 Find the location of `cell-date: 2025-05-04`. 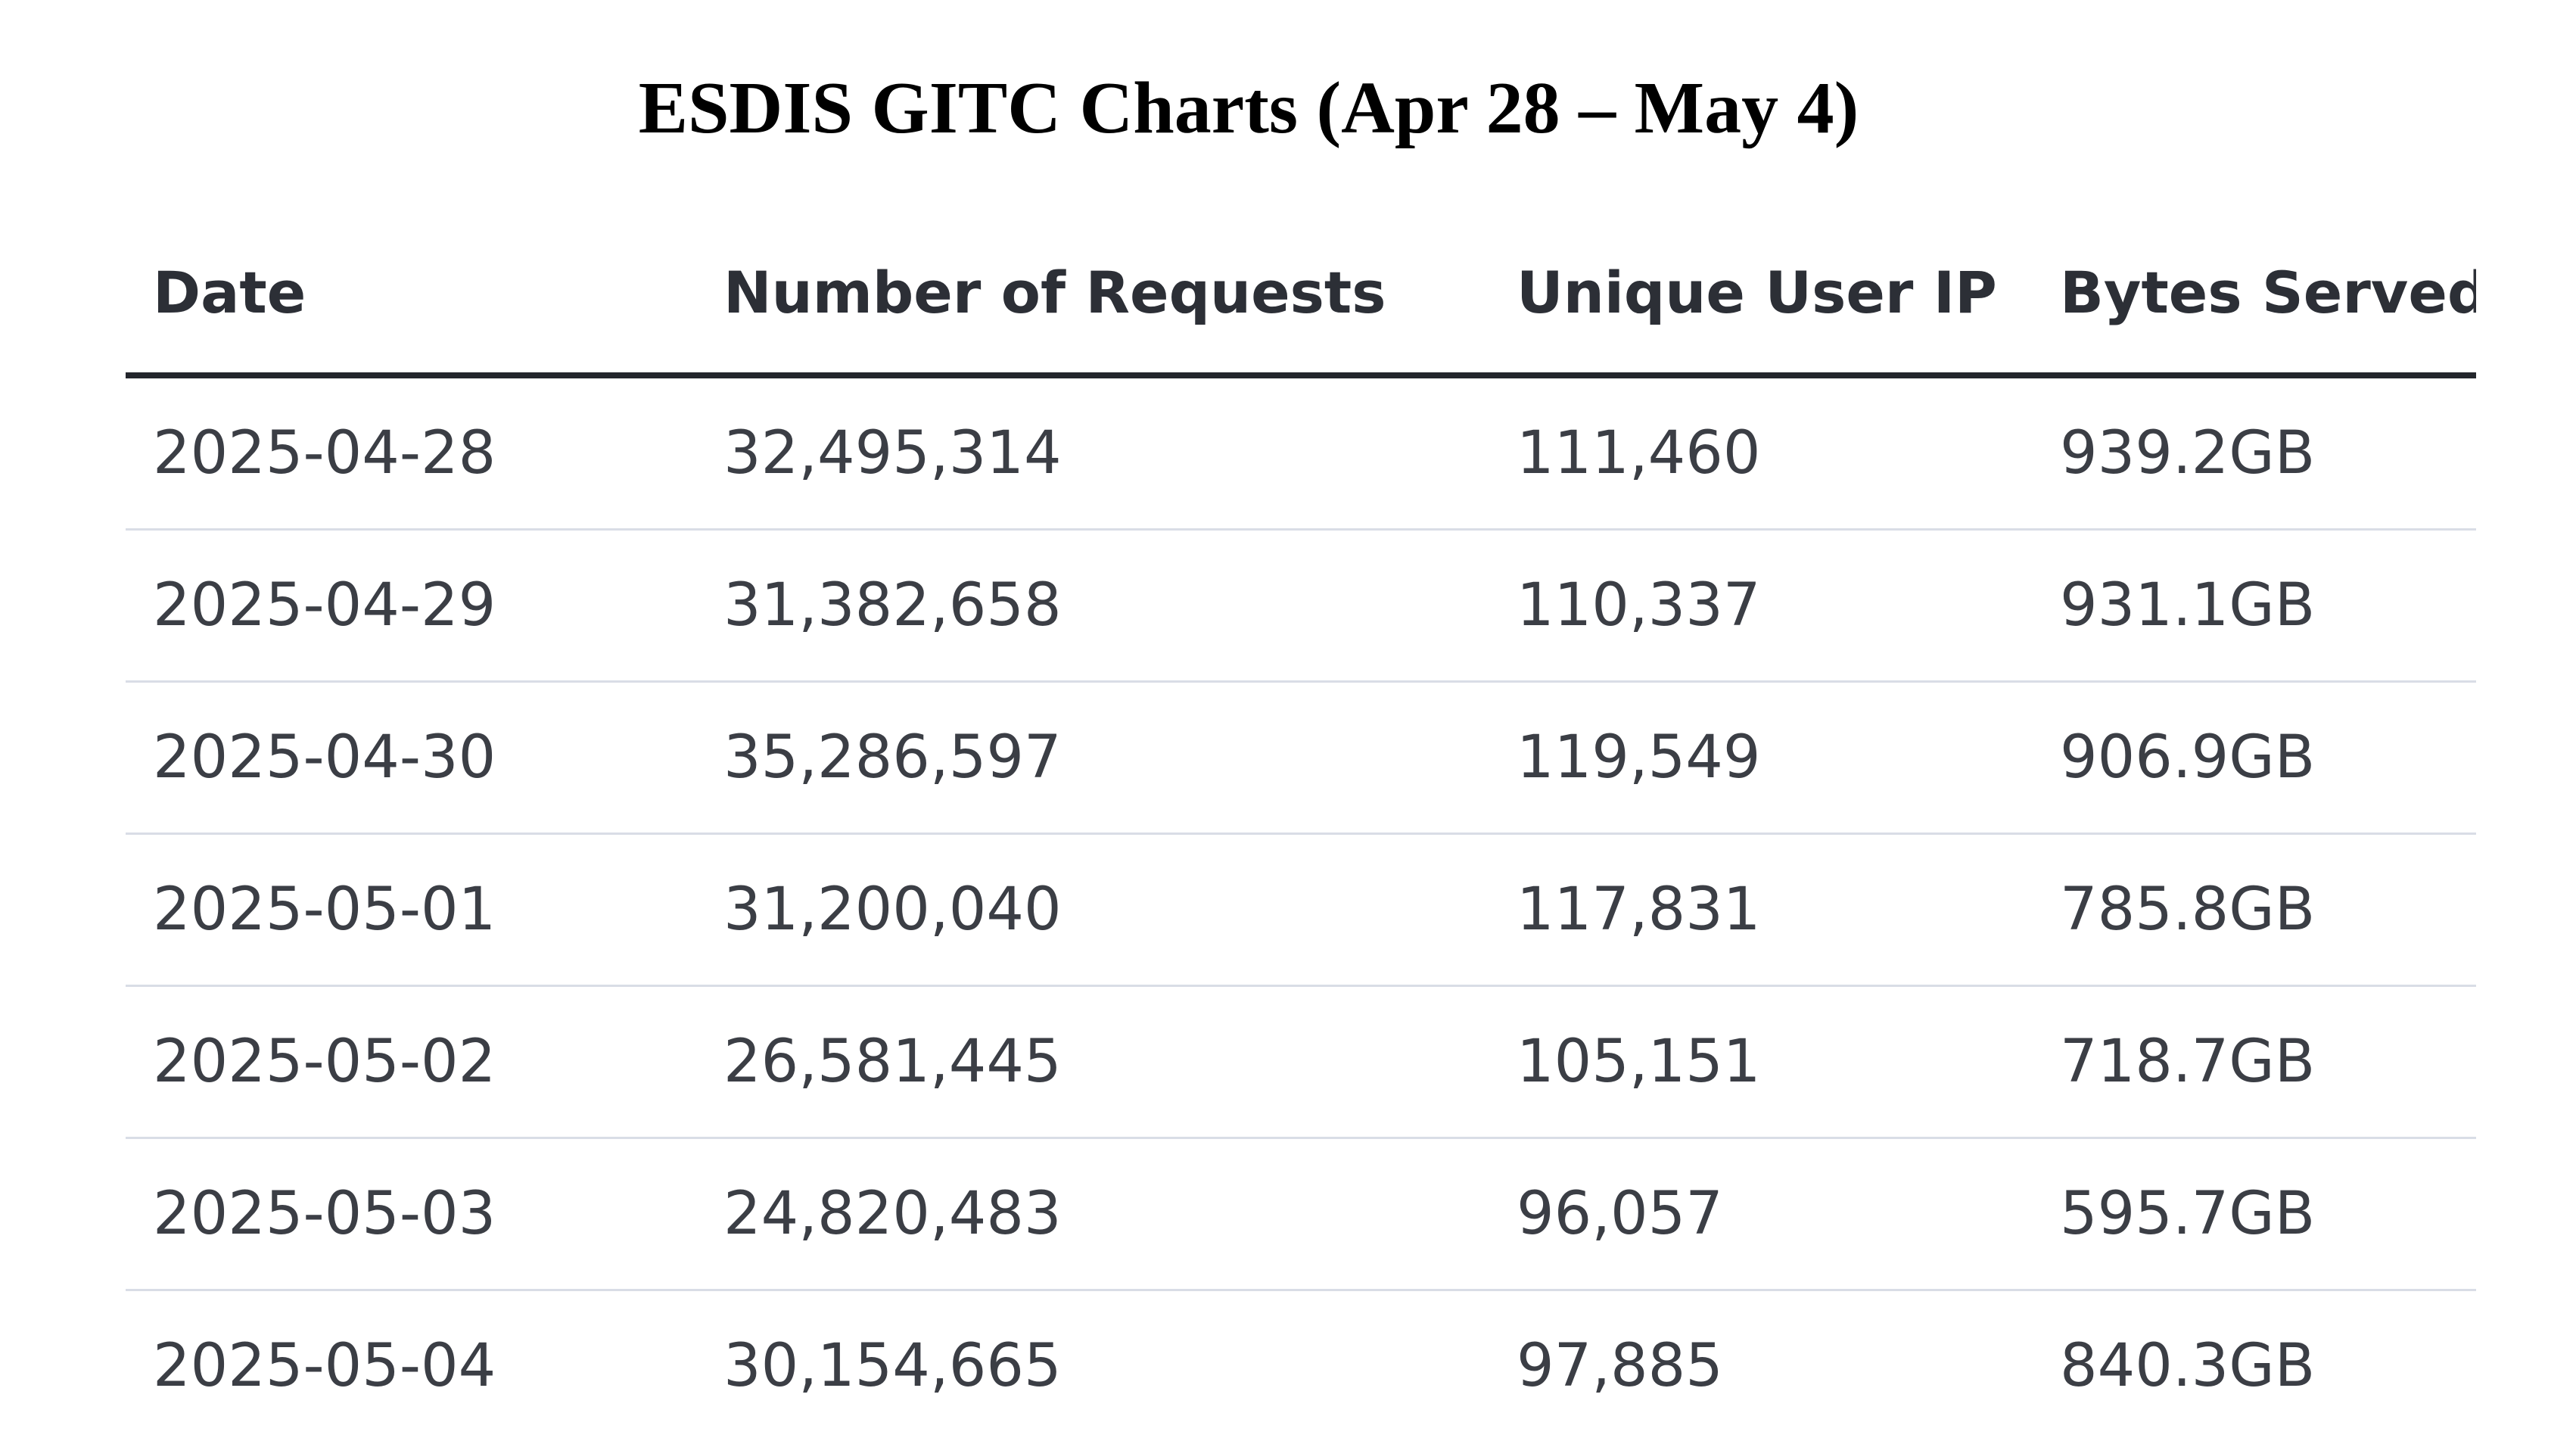

cell-date: 2025-05-04 is located at coordinates (411, 1365).